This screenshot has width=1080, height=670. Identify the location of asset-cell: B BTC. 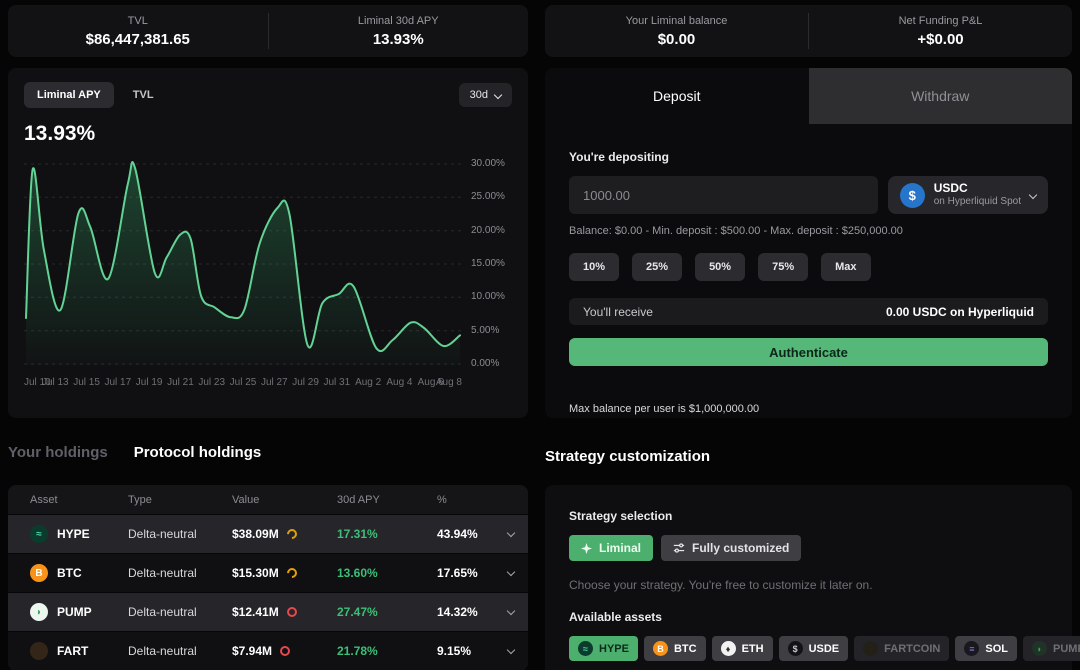
(79, 573).